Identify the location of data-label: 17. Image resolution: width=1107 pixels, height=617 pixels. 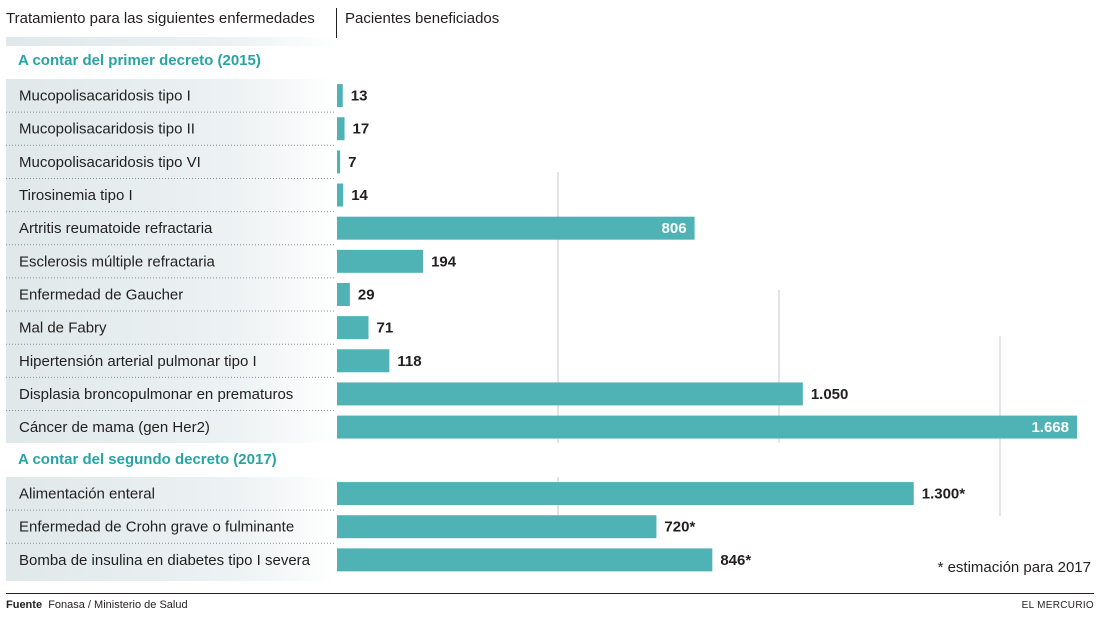
(361, 129).